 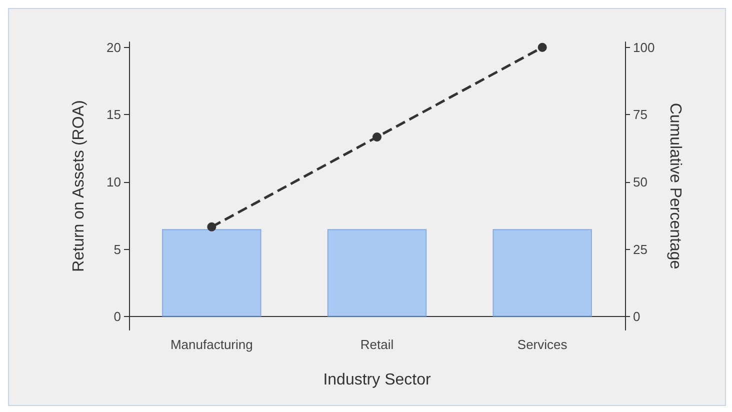 I want to click on y2-tick-label: 50, so click(x=640, y=182).